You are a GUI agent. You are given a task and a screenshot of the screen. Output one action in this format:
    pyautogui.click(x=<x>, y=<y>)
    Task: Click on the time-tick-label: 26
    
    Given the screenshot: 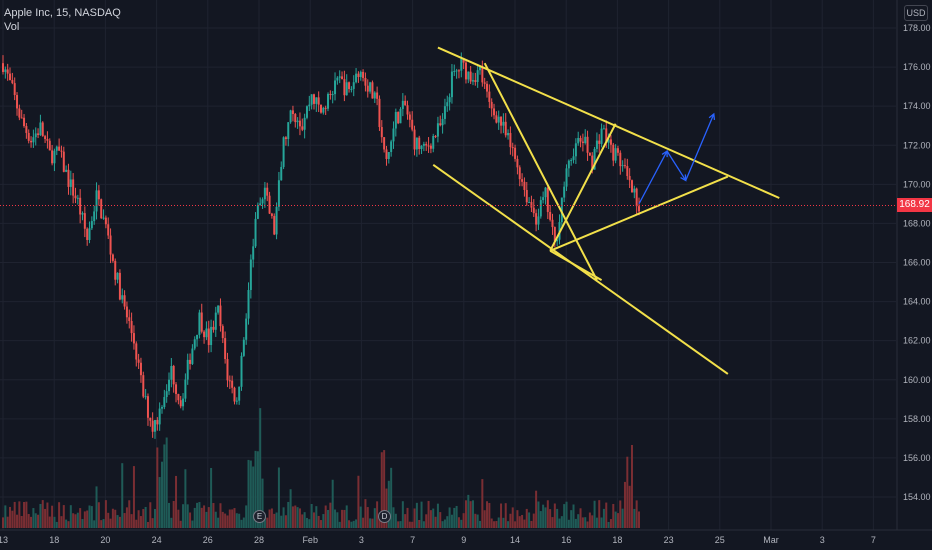 What is the action you would take?
    pyautogui.click(x=208, y=540)
    